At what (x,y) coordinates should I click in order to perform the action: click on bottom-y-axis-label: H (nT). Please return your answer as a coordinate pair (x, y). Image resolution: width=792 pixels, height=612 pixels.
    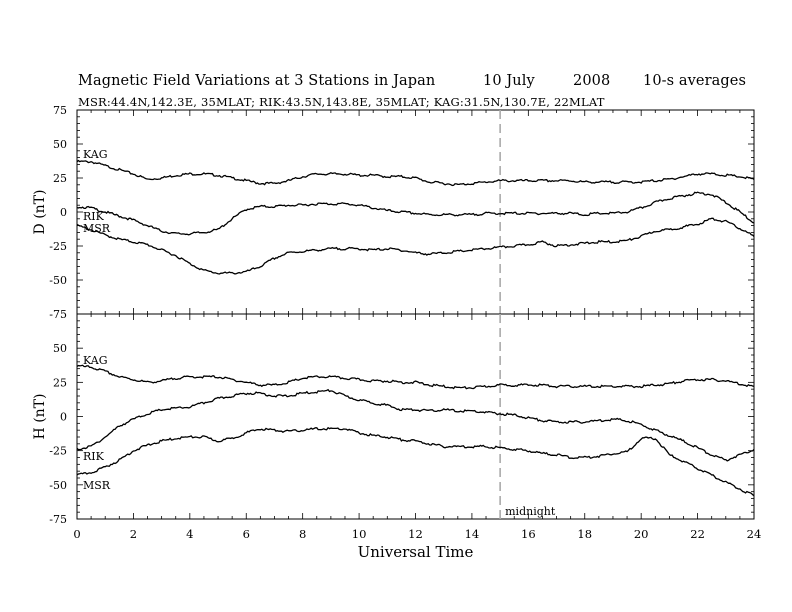
    Looking at the image, I should click on (40, 417).